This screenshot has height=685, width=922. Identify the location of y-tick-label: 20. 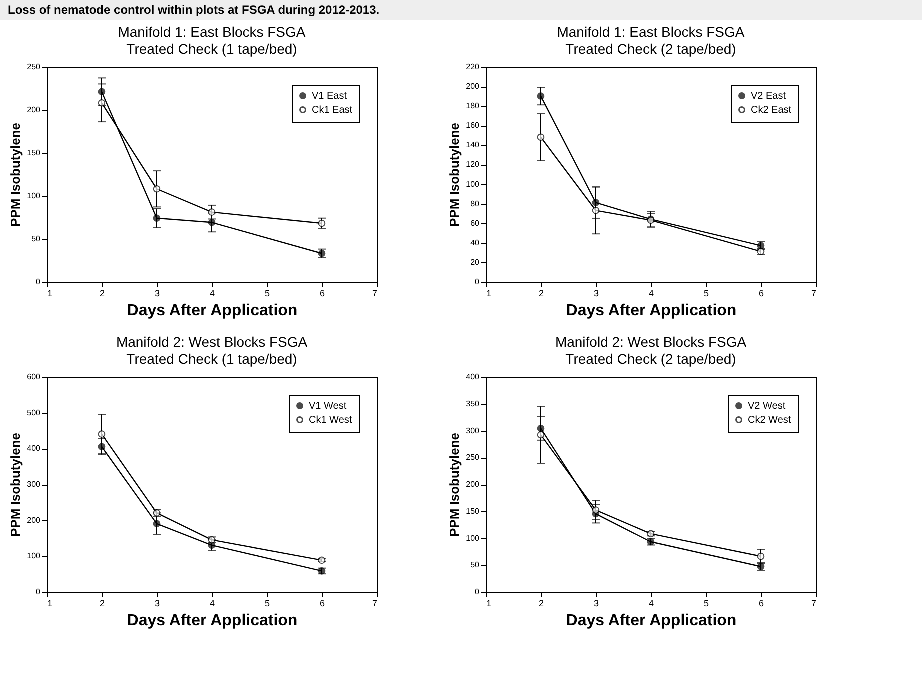
(475, 262).